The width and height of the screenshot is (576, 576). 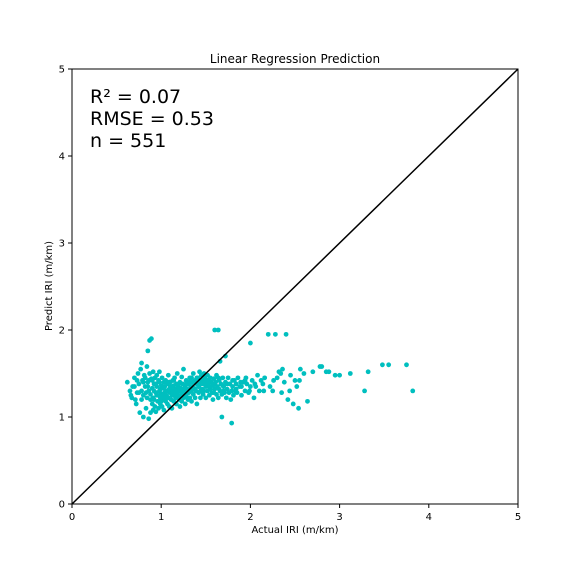 I want to click on y-tick-label: 1, so click(x=62, y=418).